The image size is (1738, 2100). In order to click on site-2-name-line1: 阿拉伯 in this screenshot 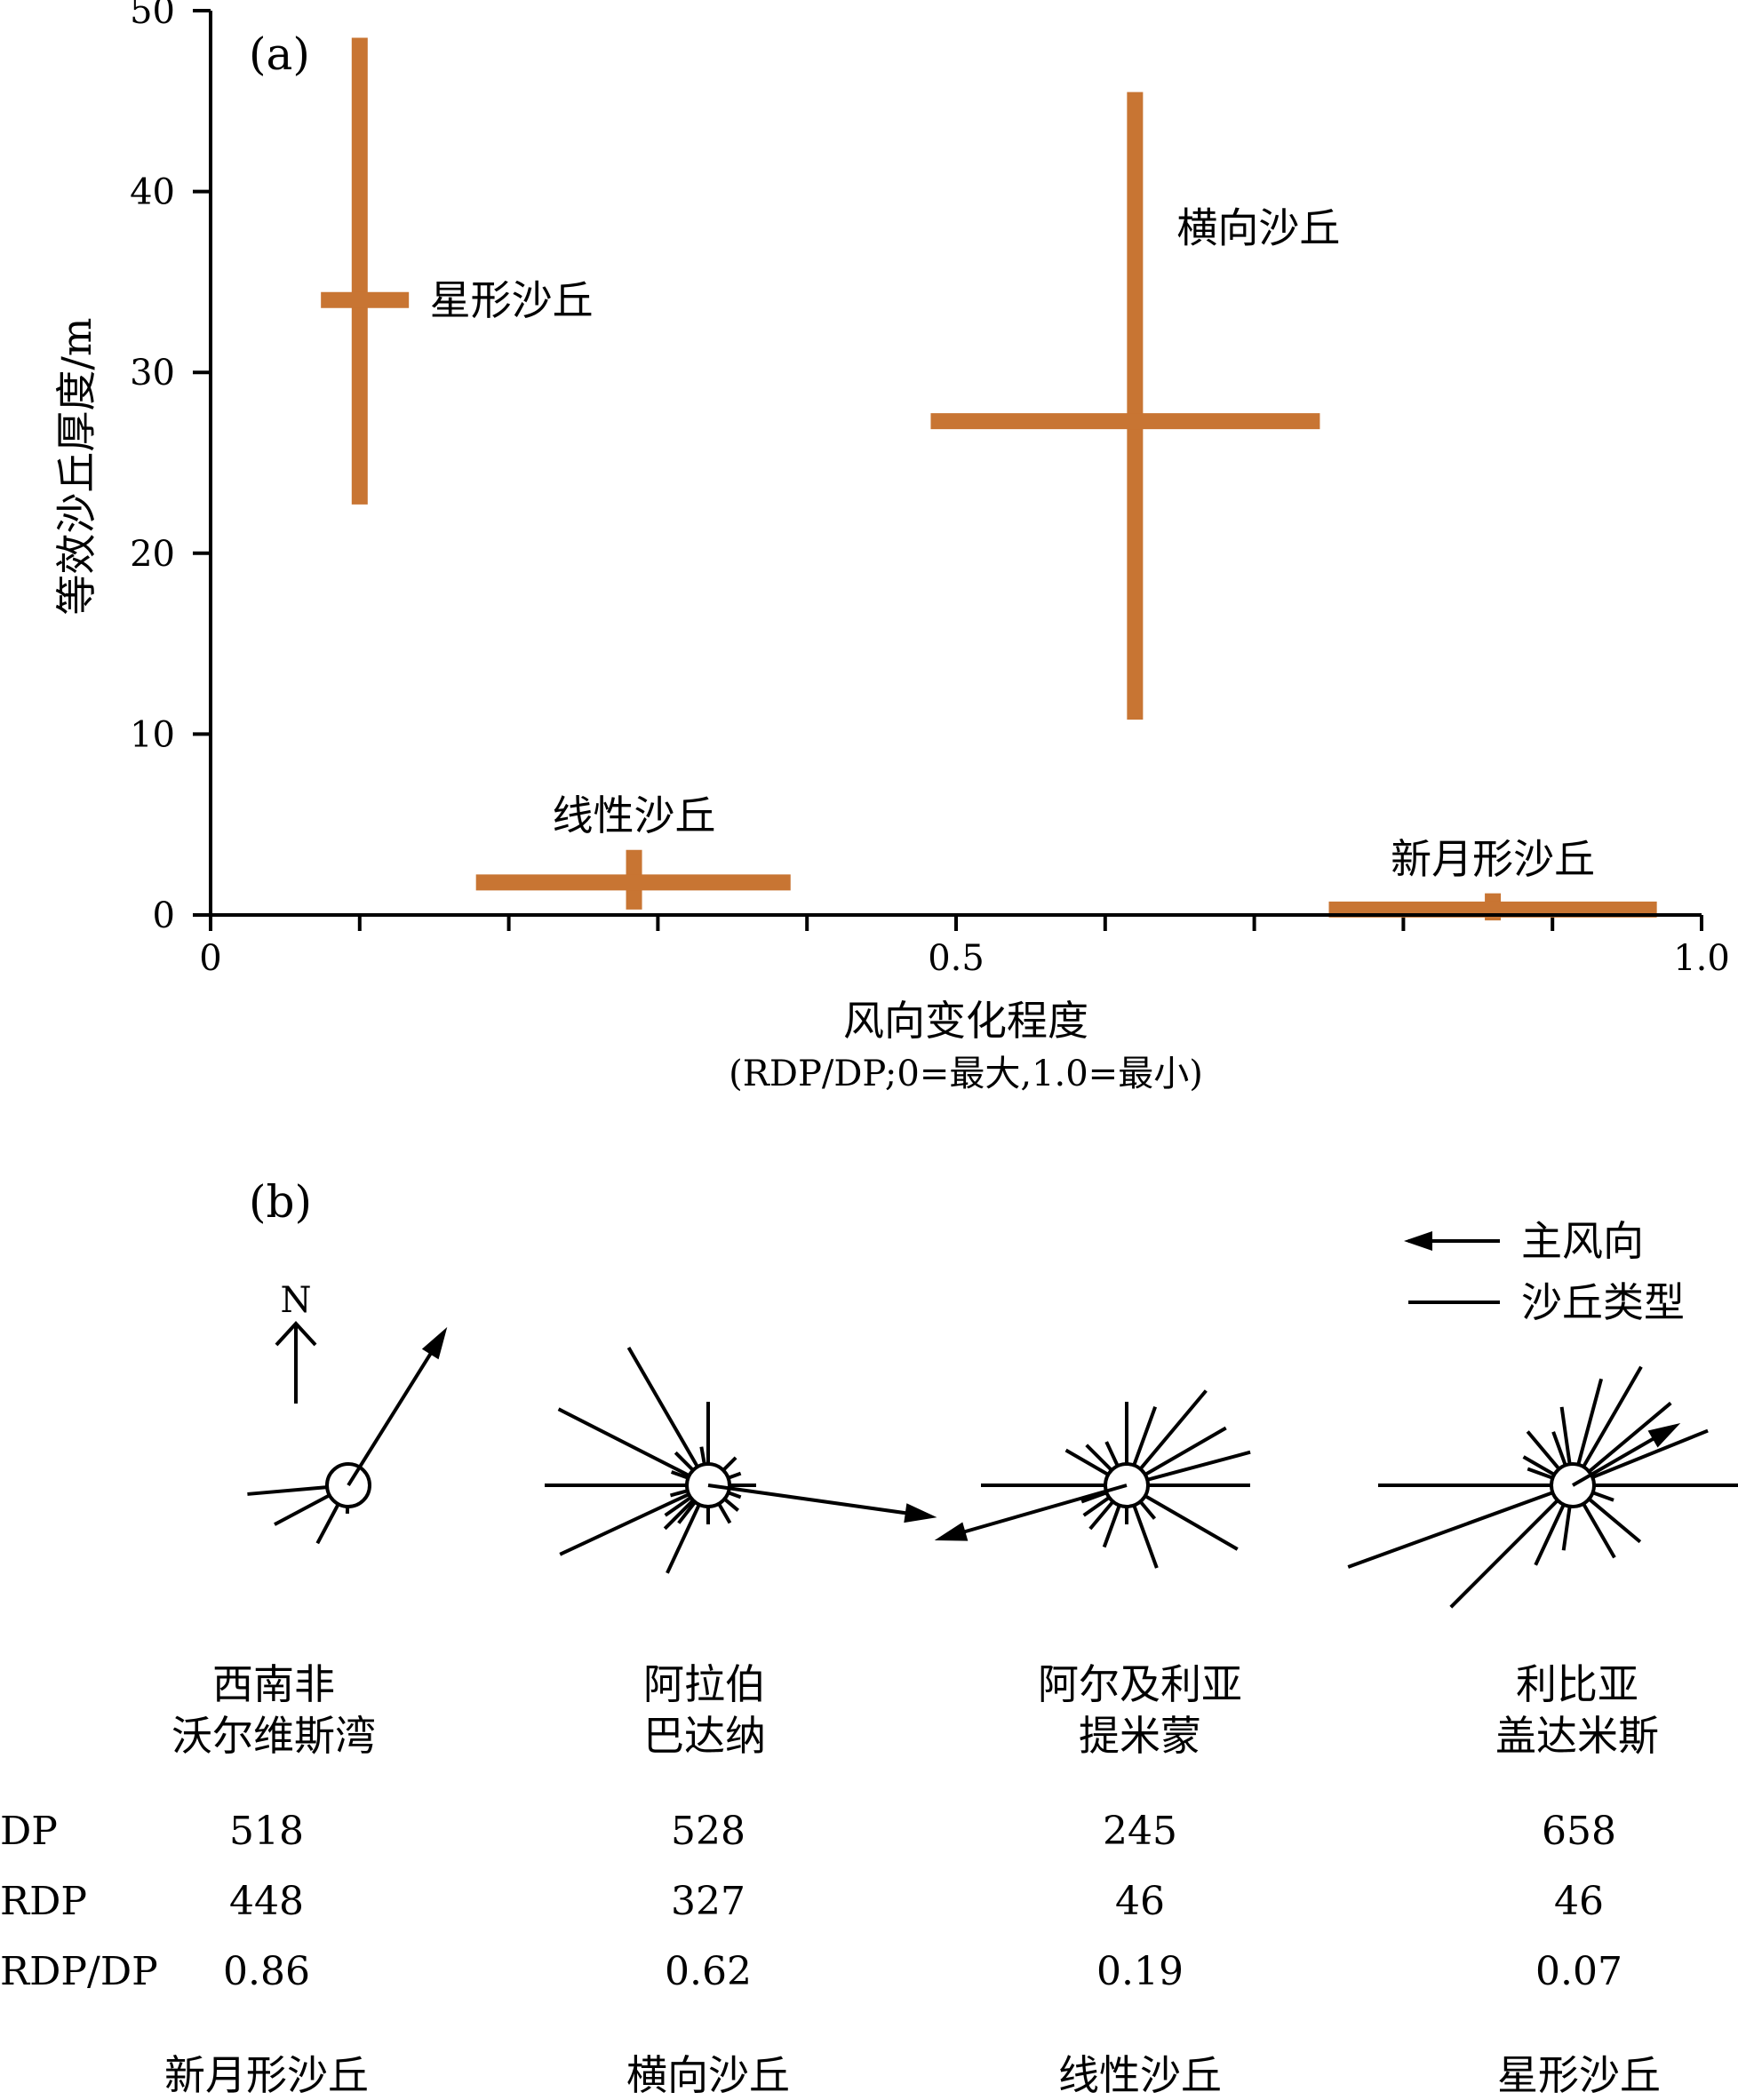, I will do `click(704, 1684)`.